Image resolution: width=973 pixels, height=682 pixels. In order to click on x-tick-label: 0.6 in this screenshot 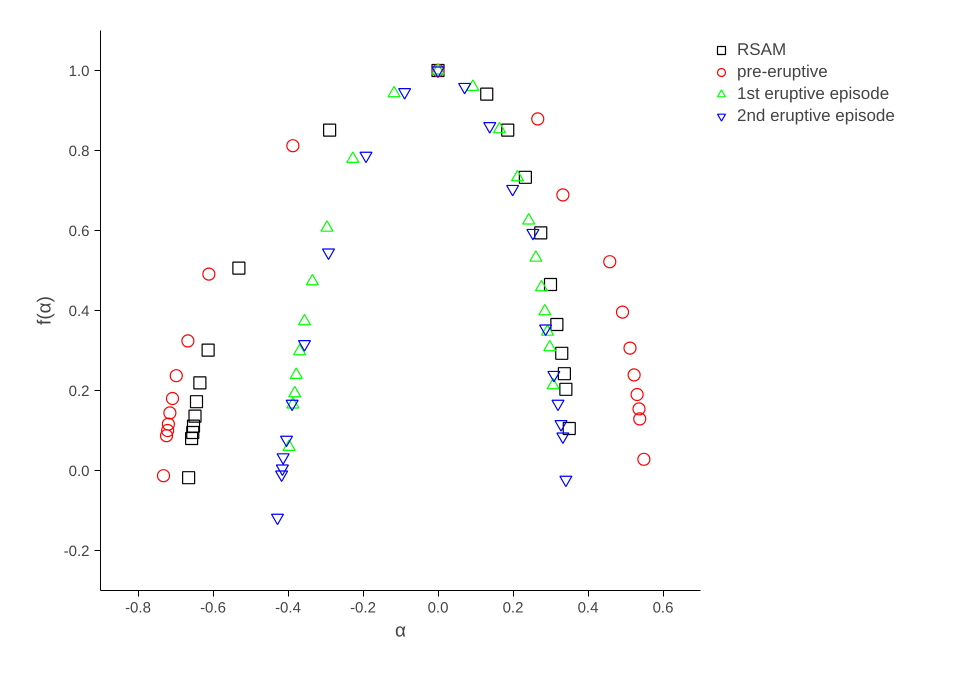, I will do `click(663, 608)`.